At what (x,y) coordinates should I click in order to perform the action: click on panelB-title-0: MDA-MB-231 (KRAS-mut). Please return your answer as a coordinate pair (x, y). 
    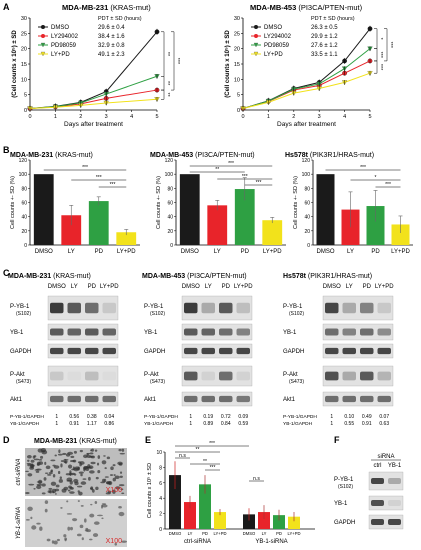
    Looking at the image, I should click on (51, 155).